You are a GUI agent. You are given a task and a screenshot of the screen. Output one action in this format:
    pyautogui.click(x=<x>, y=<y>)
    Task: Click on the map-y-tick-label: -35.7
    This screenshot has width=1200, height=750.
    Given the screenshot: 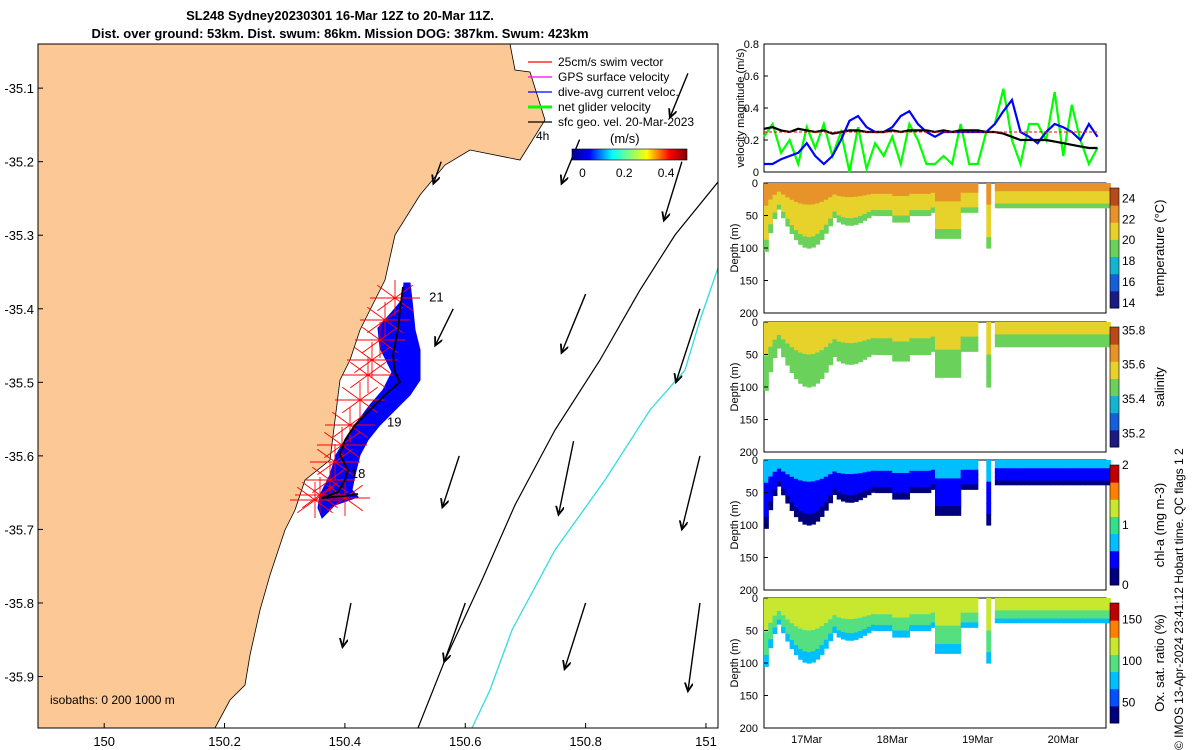 What is the action you would take?
    pyautogui.click(x=19, y=529)
    